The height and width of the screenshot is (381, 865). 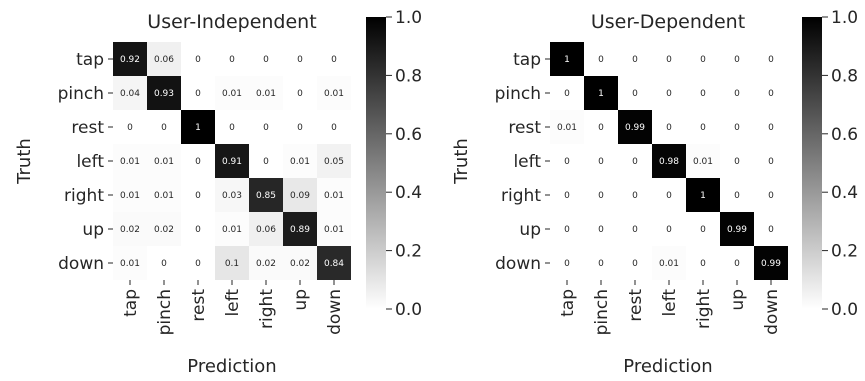 I want to click on cell-value-label: 0.92, so click(x=130, y=60).